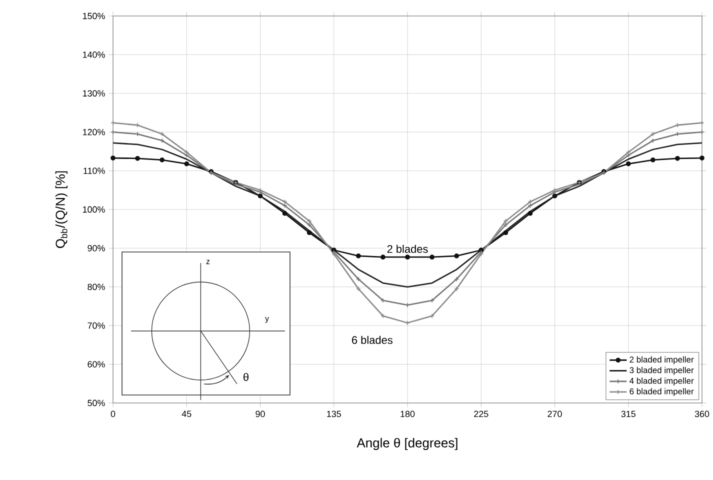 The height and width of the screenshot is (480, 713). Describe the element at coordinates (96, 287) in the screenshot. I see `y-tick-label: 80%` at that location.